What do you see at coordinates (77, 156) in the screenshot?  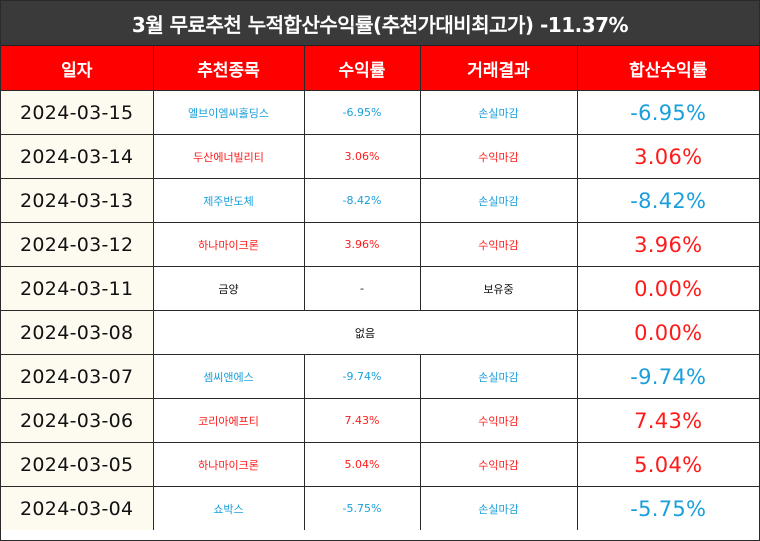 I see `row-date: 2024-03-14` at bounding box center [77, 156].